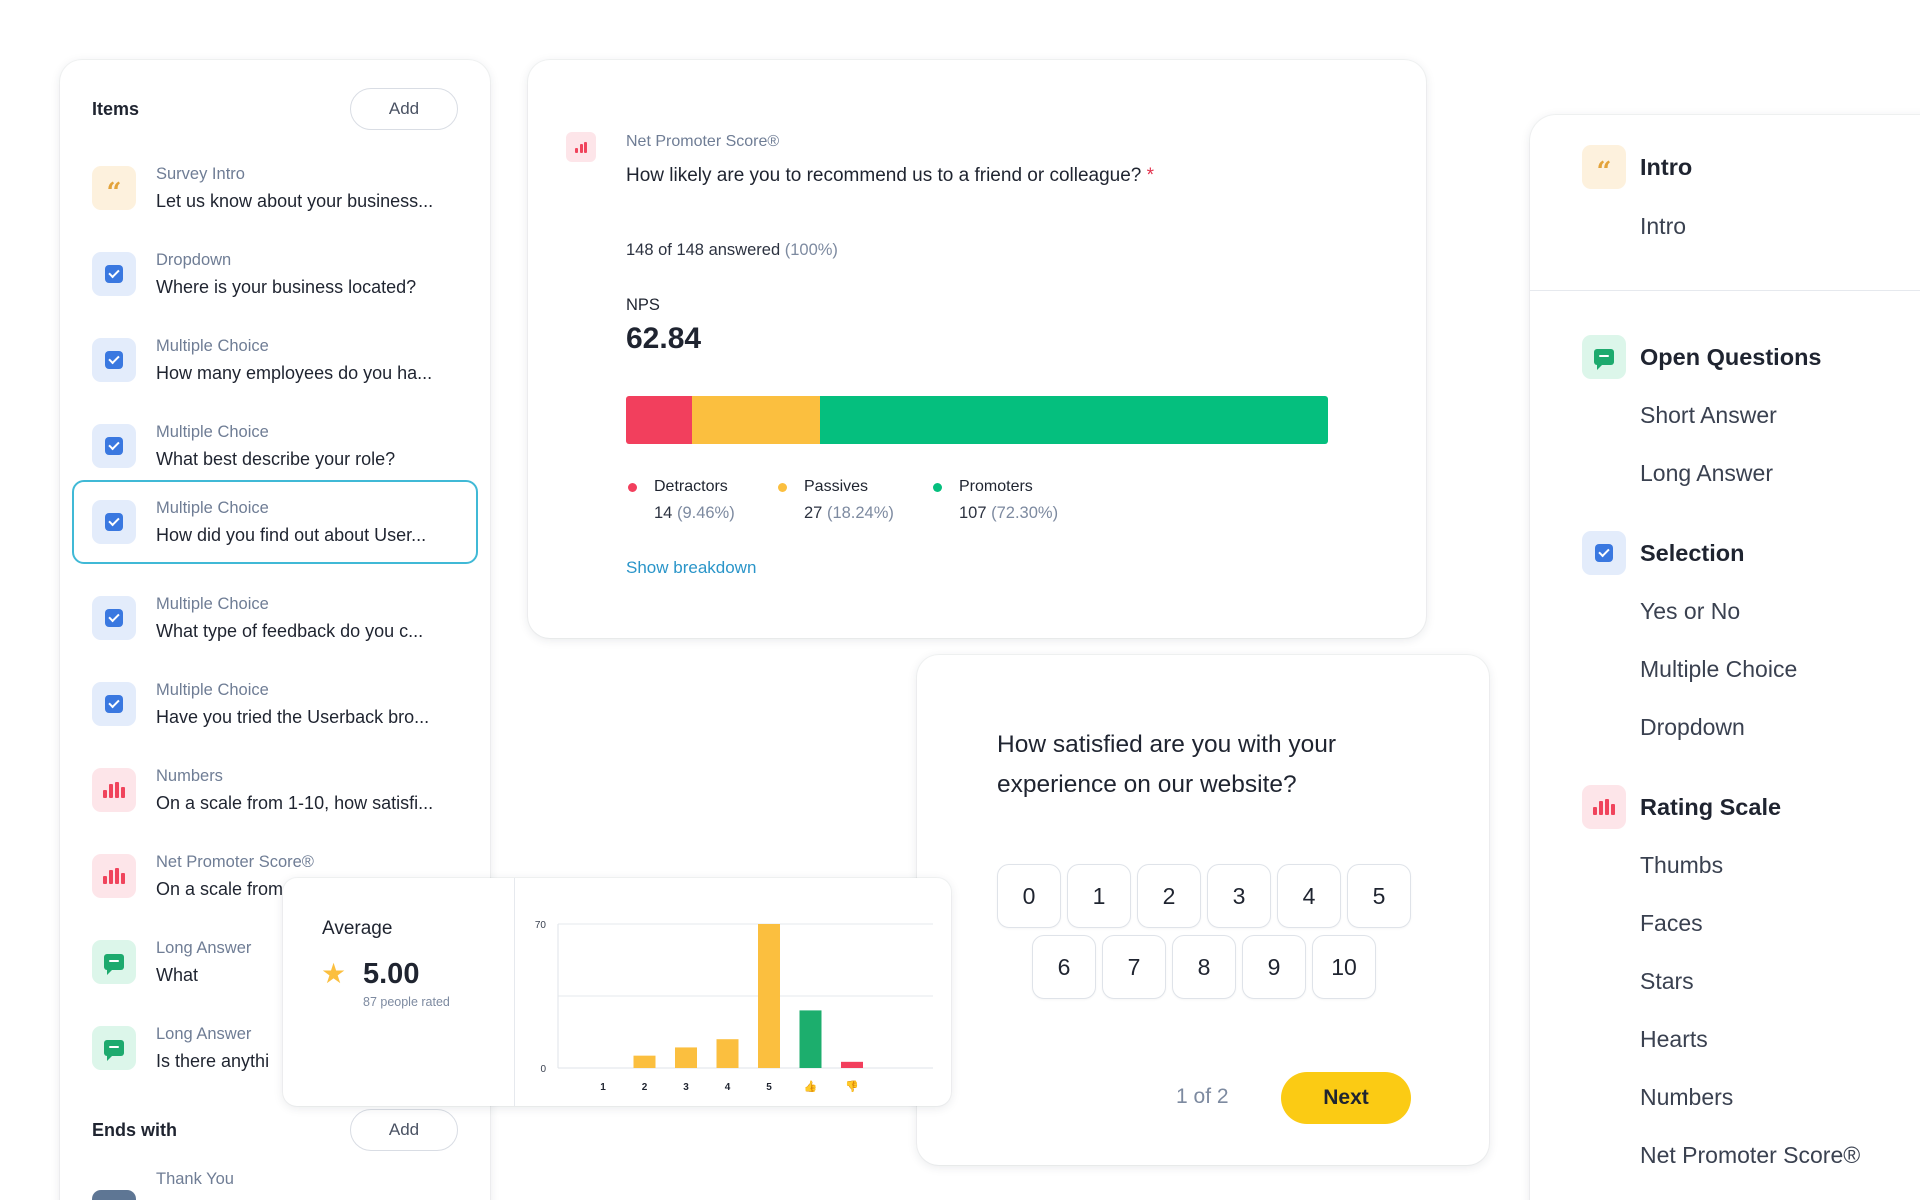 The width and height of the screenshot is (1920, 1200). Describe the element at coordinates (195, 1179) in the screenshot. I see `item-type: Thank You` at that location.